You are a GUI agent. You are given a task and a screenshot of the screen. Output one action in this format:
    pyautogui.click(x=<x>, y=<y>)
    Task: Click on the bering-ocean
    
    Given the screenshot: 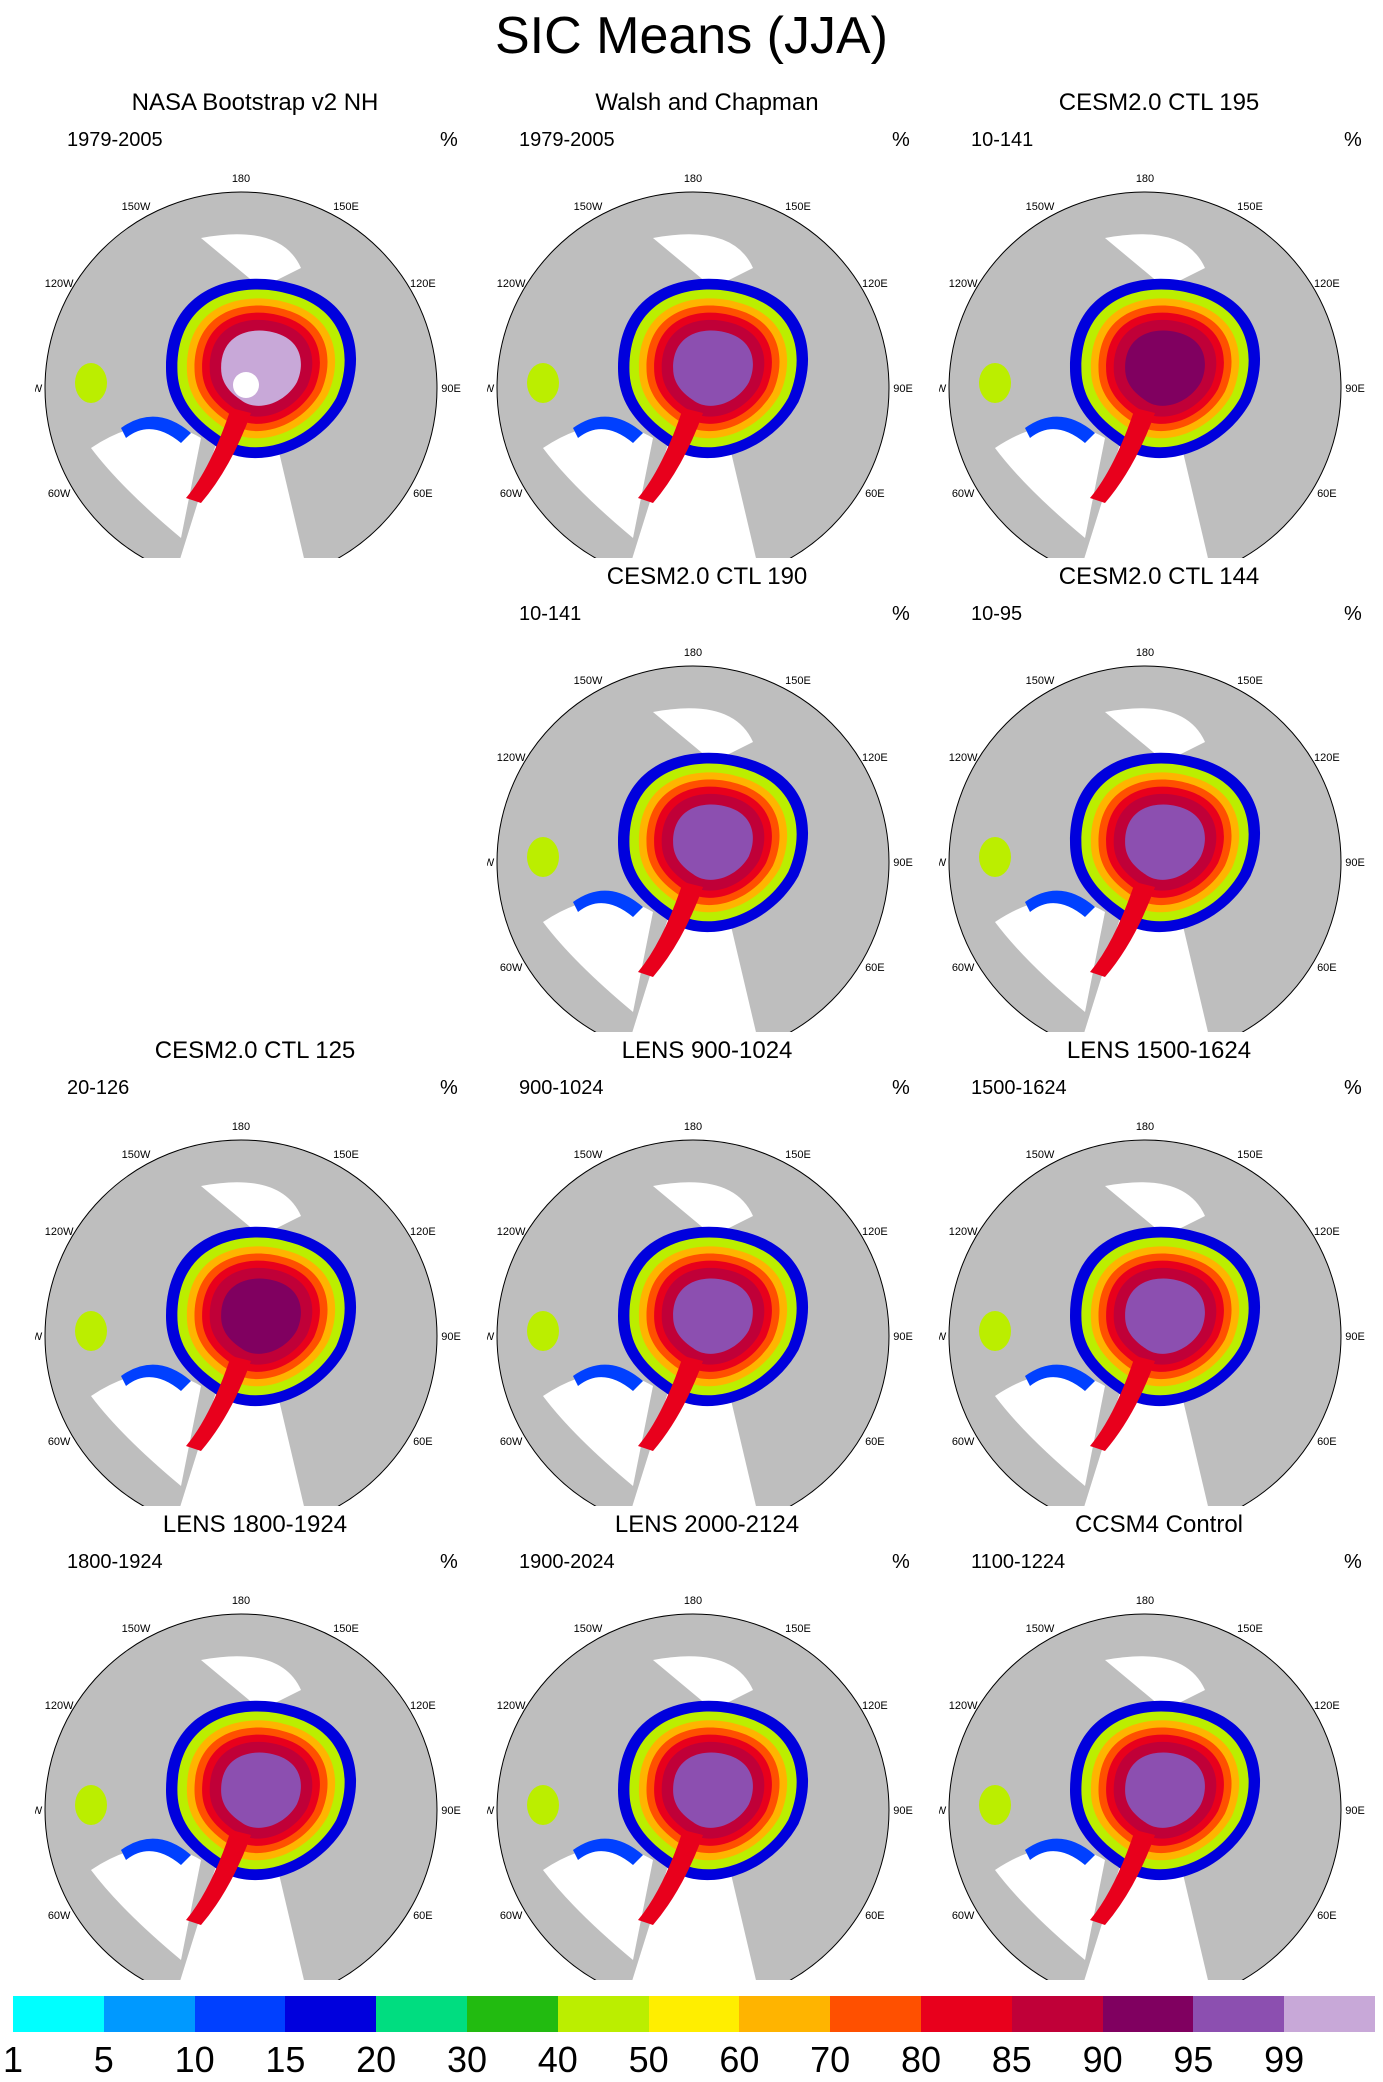 What is the action you would take?
    pyautogui.click(x=251, y=1683)
    